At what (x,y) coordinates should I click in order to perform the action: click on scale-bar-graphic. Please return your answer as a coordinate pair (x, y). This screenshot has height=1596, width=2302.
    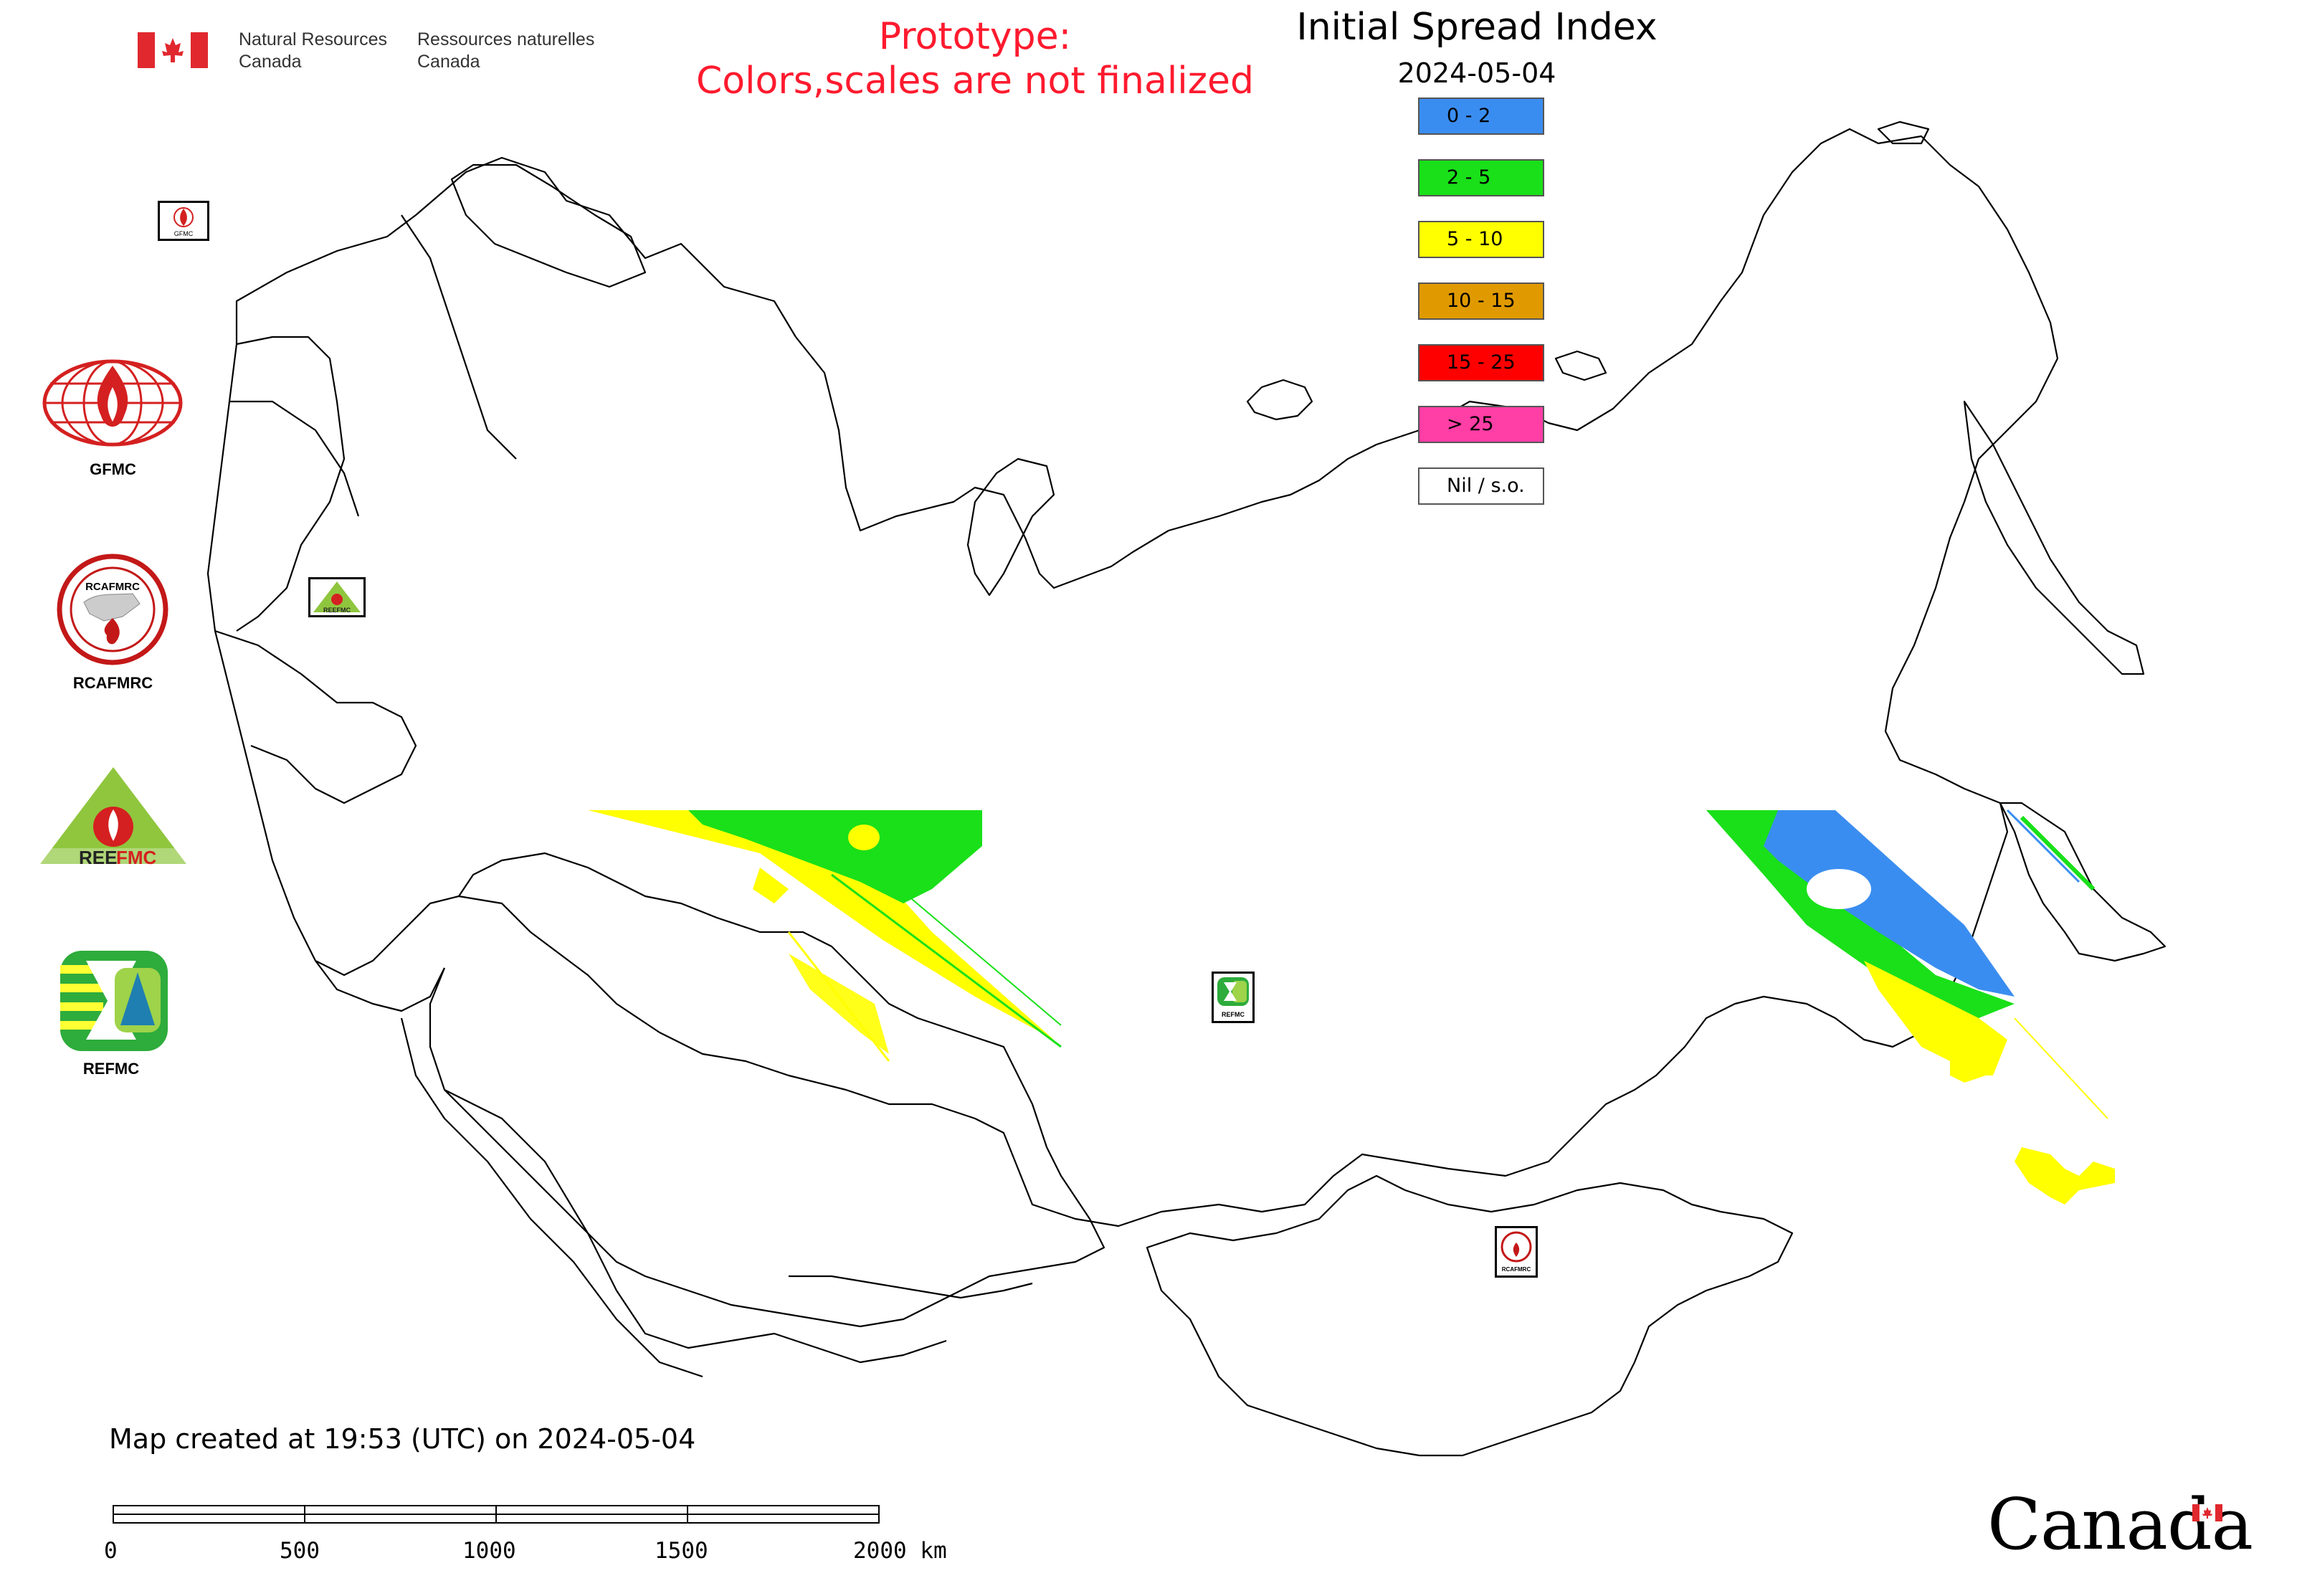
    Looking at the image, I should click on (497, 1514).